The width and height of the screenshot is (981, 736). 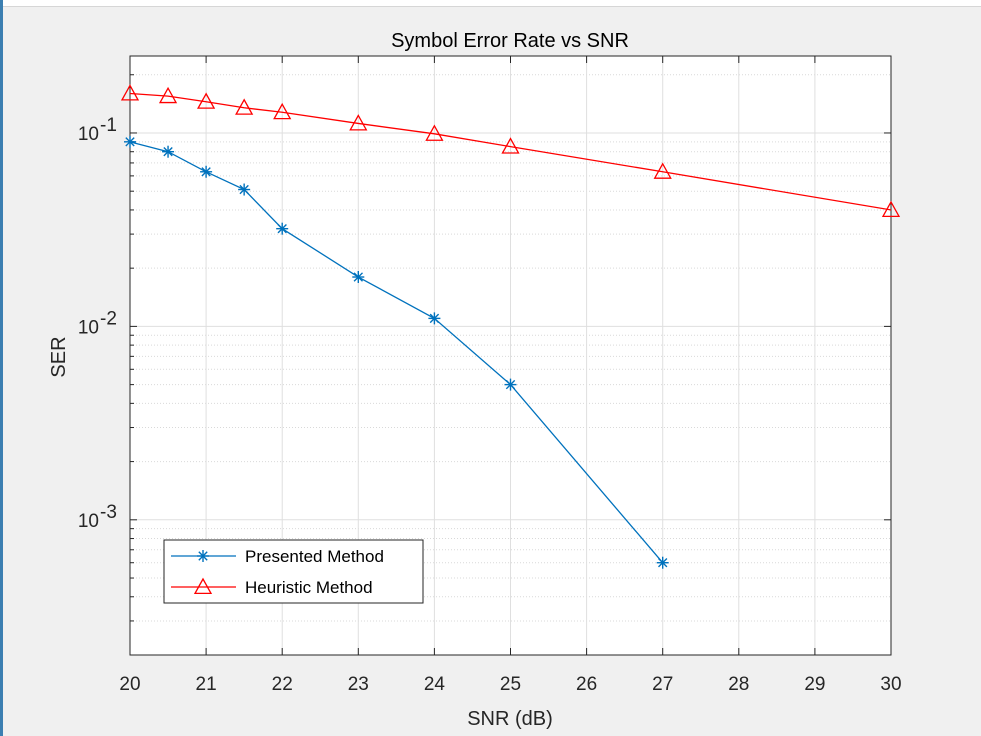 What do you see at coordinates (309, 587) in the screenshot?
I see `legend-label: Heuristic Method` at bounding box center [309, 587].